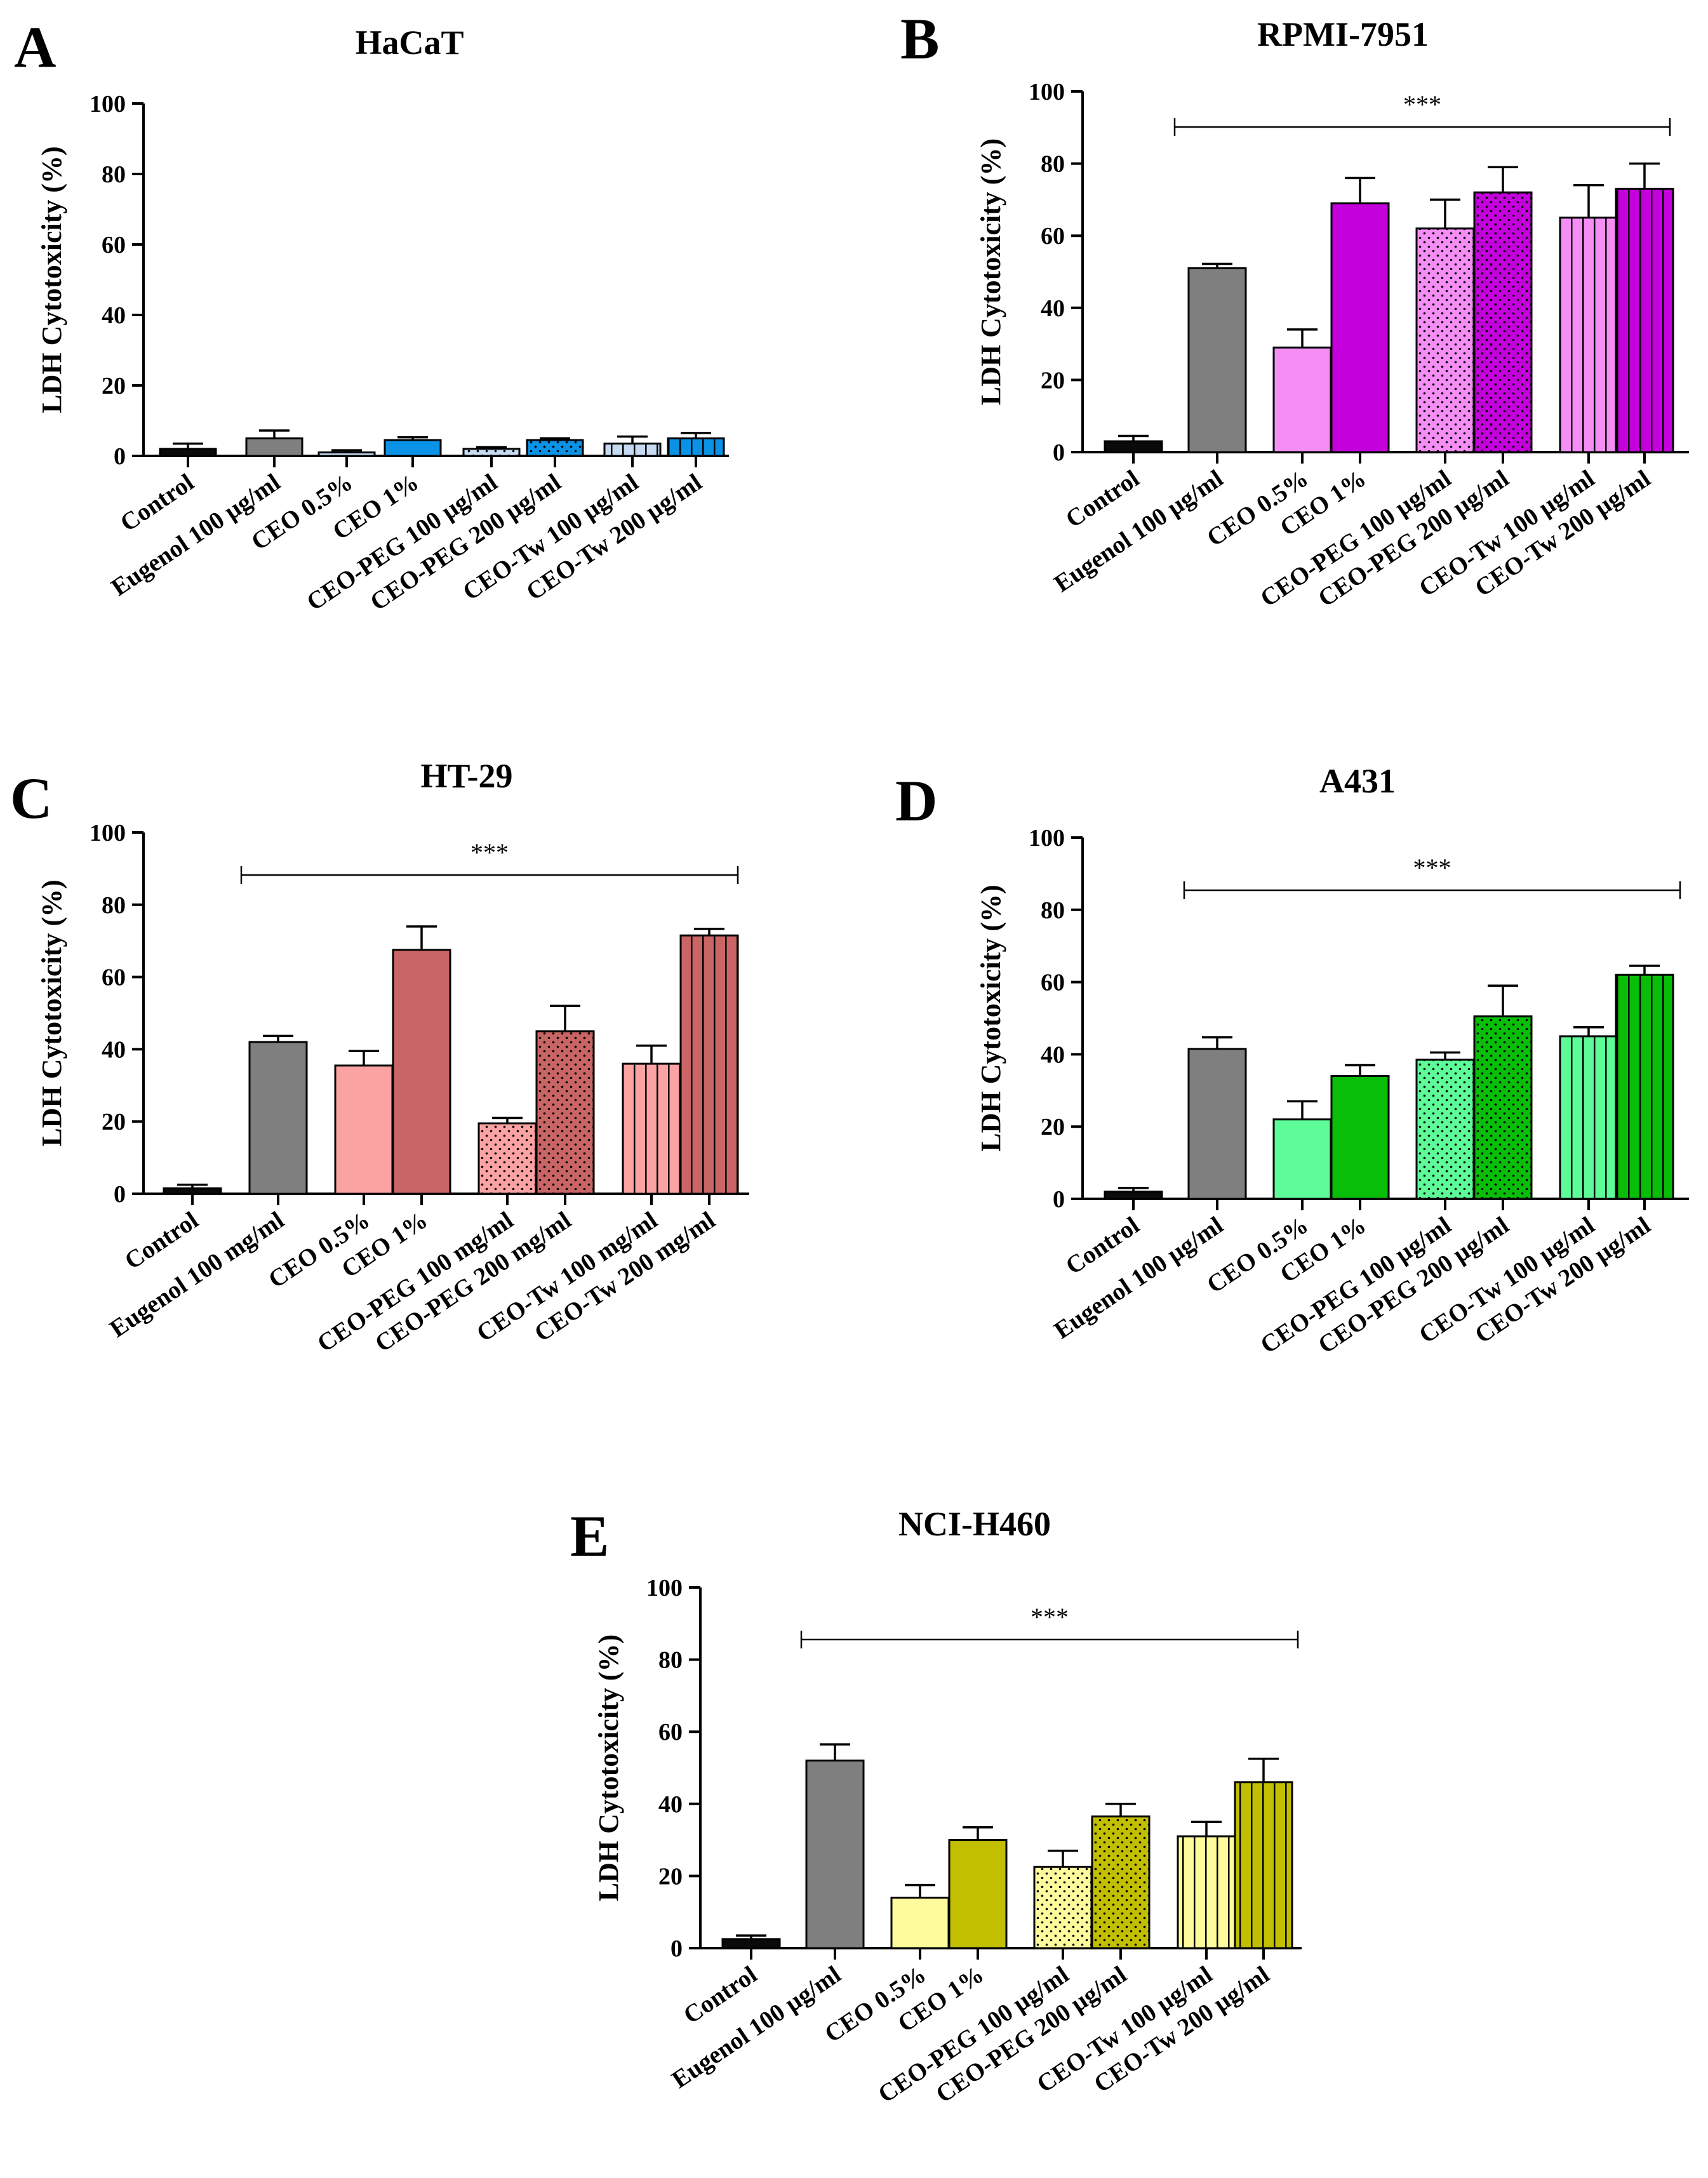 Image resolution: width=1708 pixels, height=2178 pixels. Describe the element at coordinates (275, 447) in the screenshot. I see `bar-fill-a-eugenol` at that location.